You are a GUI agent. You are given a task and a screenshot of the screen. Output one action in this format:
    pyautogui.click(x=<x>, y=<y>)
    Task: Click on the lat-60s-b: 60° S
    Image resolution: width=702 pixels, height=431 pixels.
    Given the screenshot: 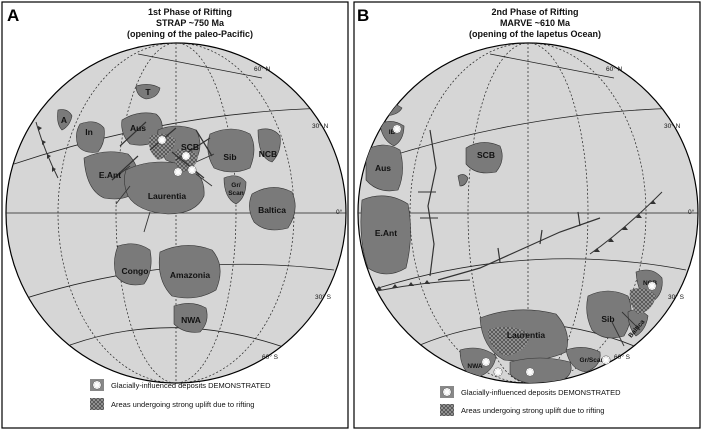 What is the action you would take?
    pyautogui.click(x=622, y=357)
    